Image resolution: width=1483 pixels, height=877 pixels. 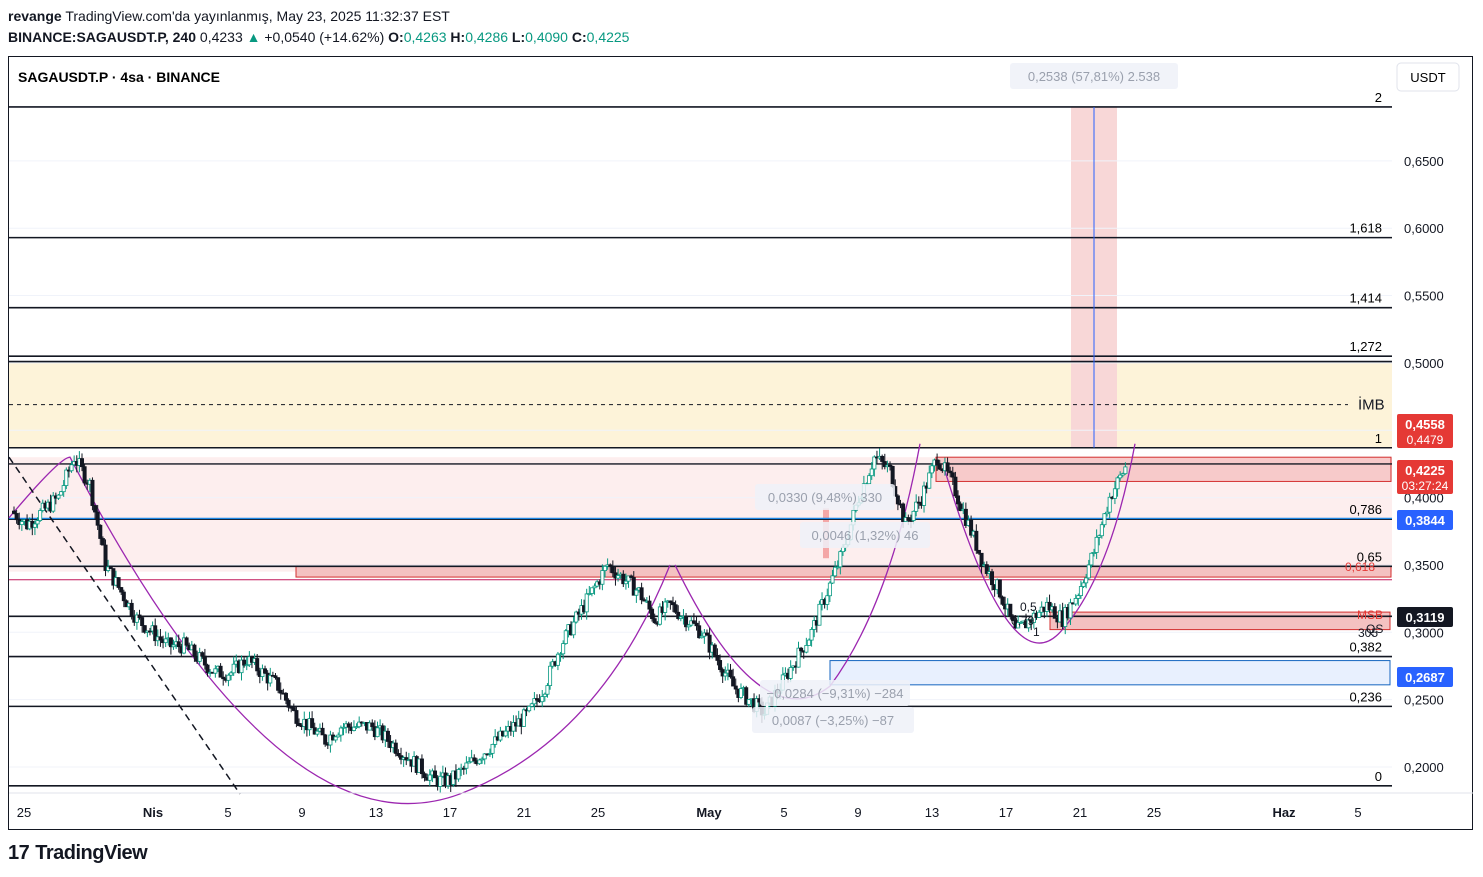 I want to click on price-badge, so click(x=1425, y=477).